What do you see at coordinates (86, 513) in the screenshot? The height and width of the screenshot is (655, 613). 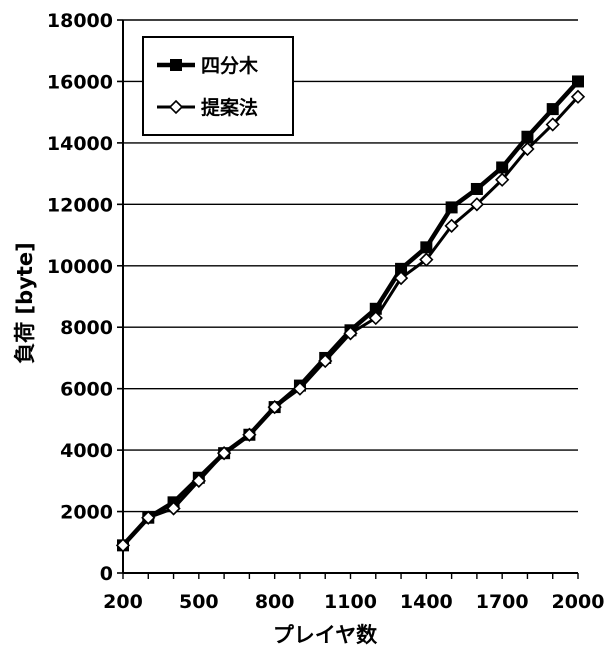 I see `y-tick-label: 2000` at bounding box center [86, 513].